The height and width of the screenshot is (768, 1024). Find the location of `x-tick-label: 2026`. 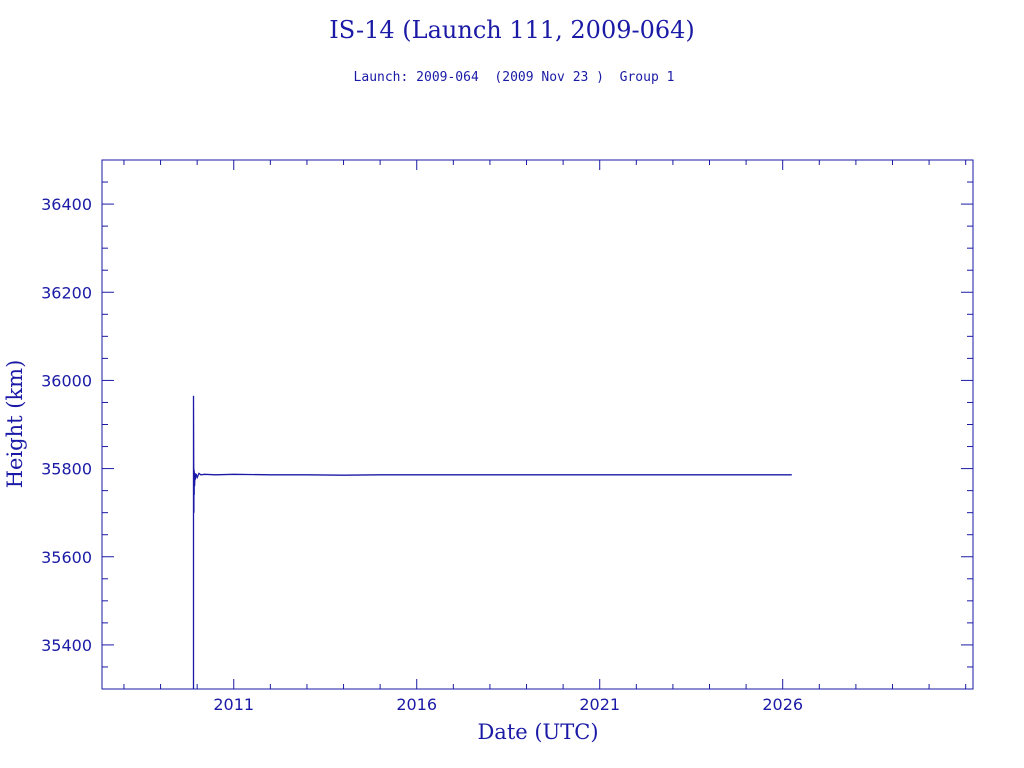

x-tick-label: 2026 is located at coordinates (782, 704).